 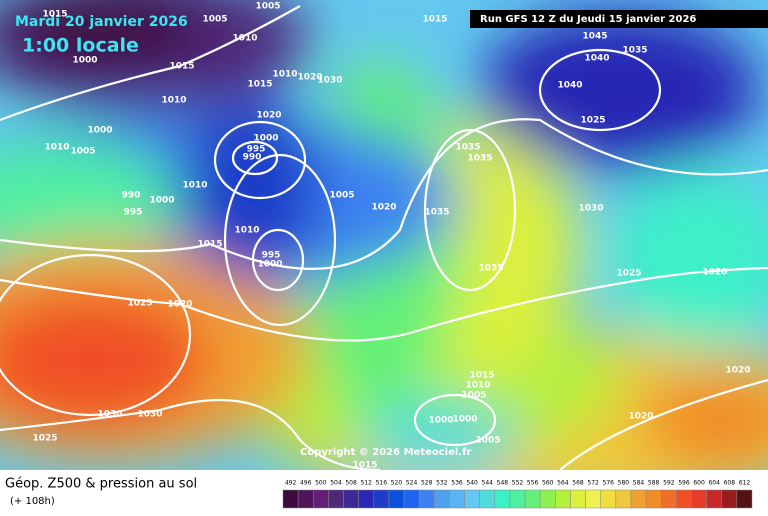 What do you see at coordinates (366, 483) in the screenshot?
I see `scale-label: 512` at bounding box center [366, 483].